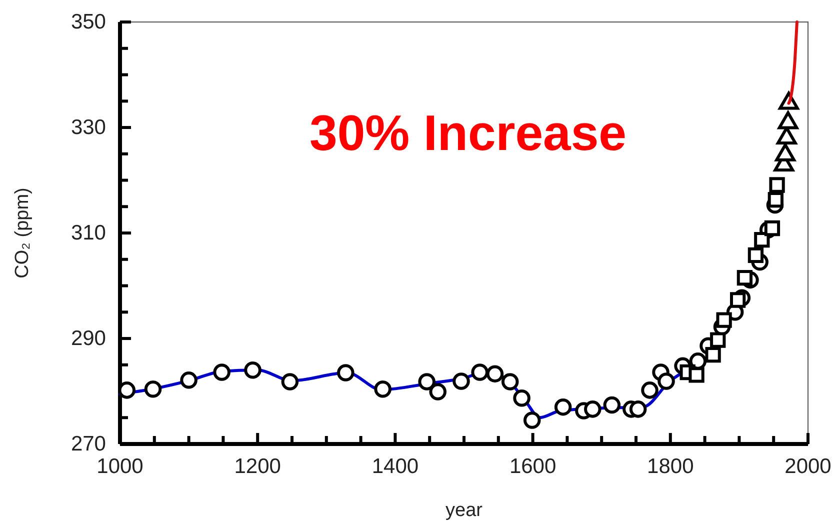  What do you see at coordinates (395, 466) in the screenshot?
I see `x-tick-label: 1400` at bounding box center [395, 466].